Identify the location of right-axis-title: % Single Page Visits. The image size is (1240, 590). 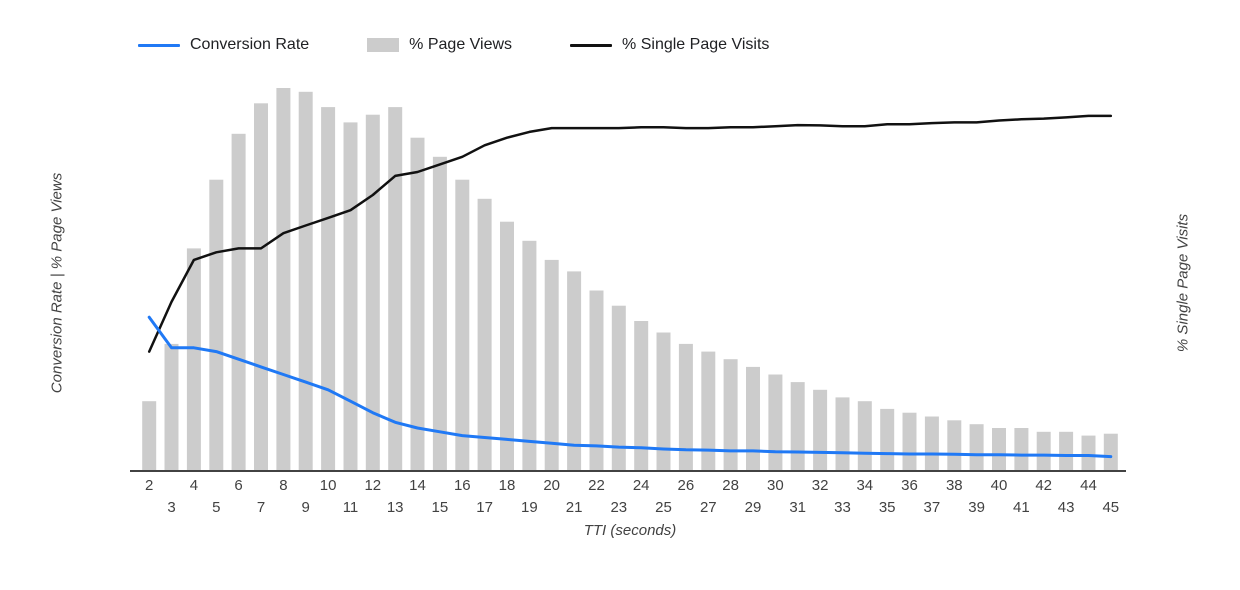
(1183, 283).